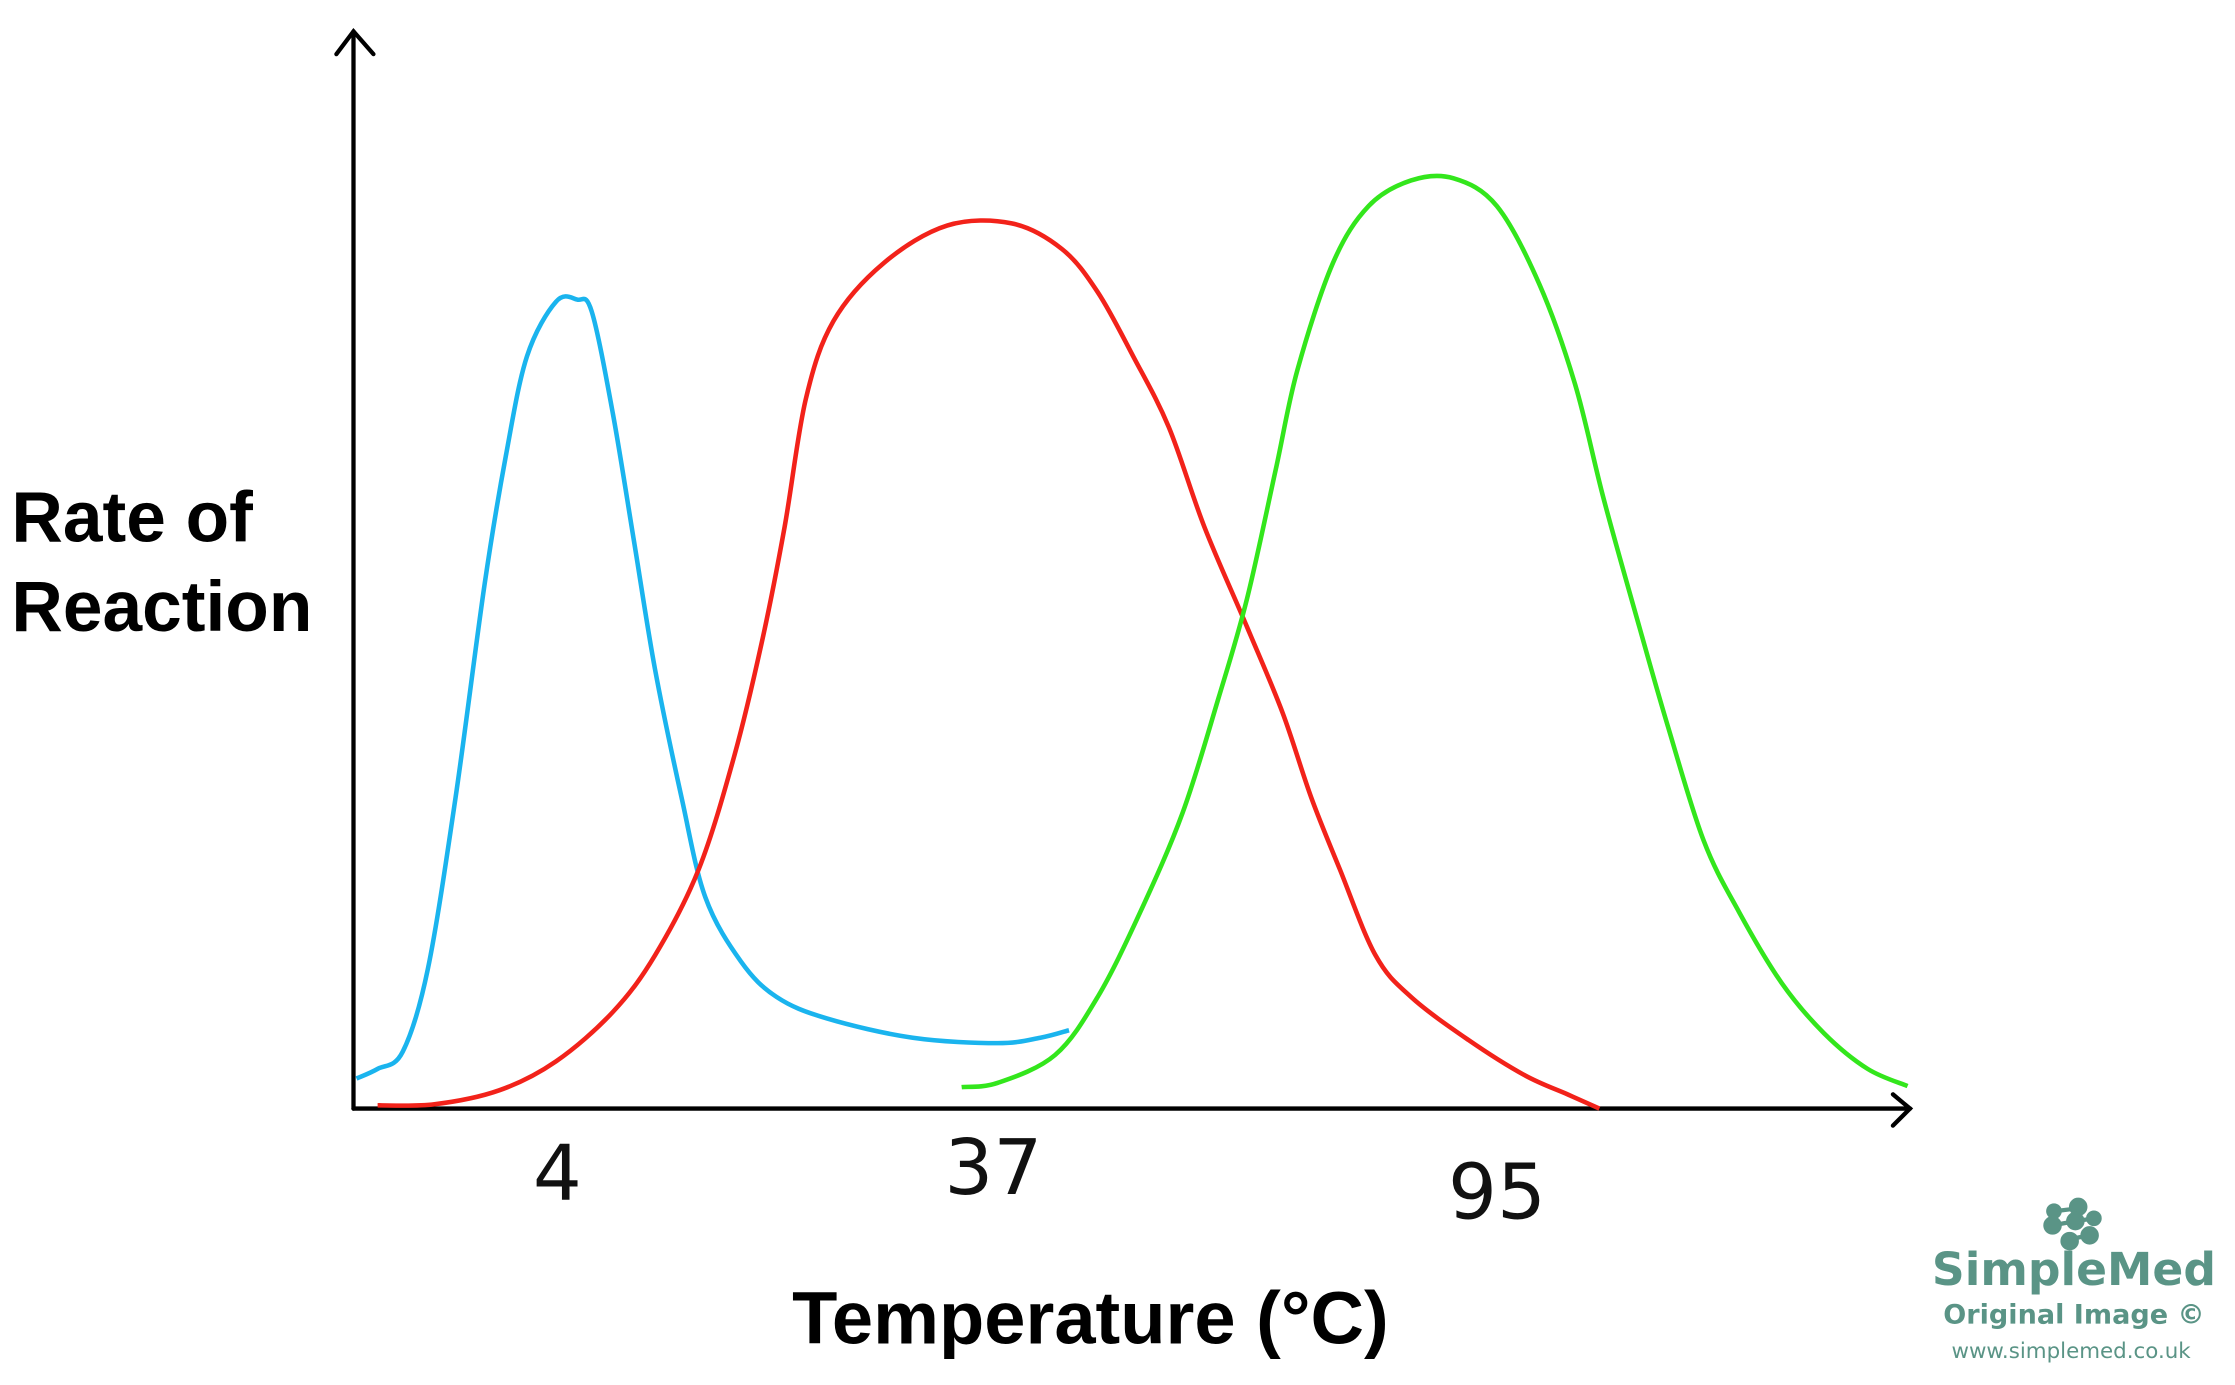  I want to click on x-axis-arrow-icon, so click(1902, 1110).